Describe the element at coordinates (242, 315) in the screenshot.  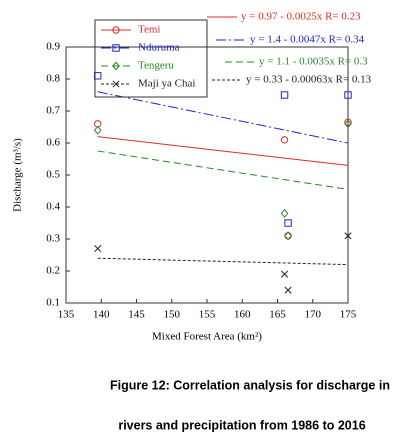
I see `x-tick-label: 160` at that location.